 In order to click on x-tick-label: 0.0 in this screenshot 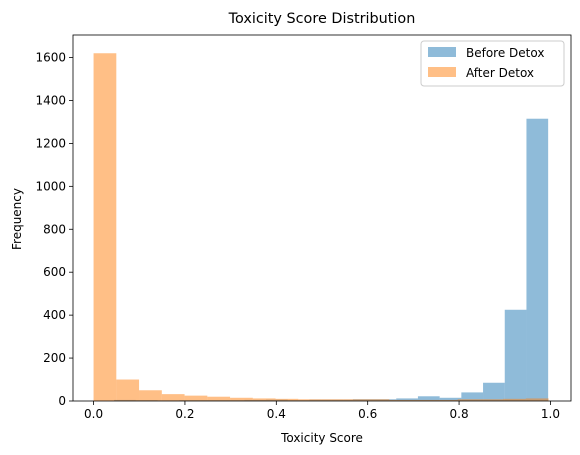, I will do `click(93, 414)`.